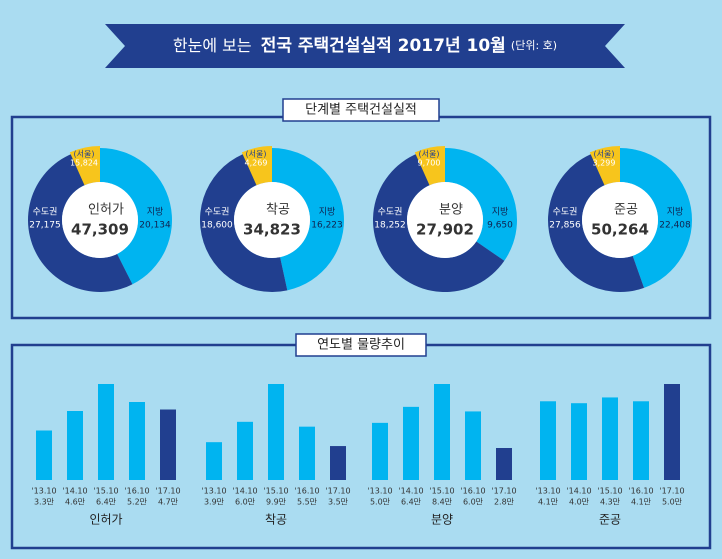  I want to click on seoul-label: 9,700, so click(429, 163).